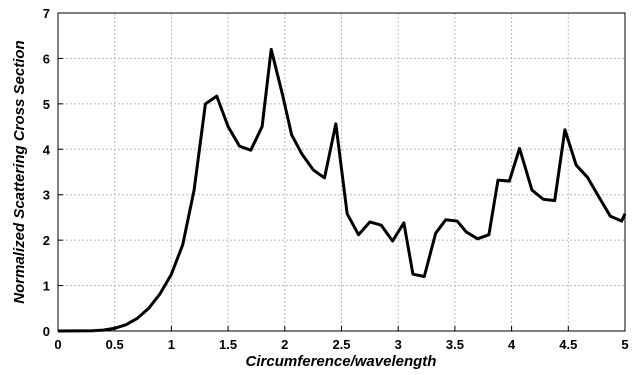  Describe the element at coordinates (46, 13) in the screenshot. I see `y-tick-label: 7` at that location.